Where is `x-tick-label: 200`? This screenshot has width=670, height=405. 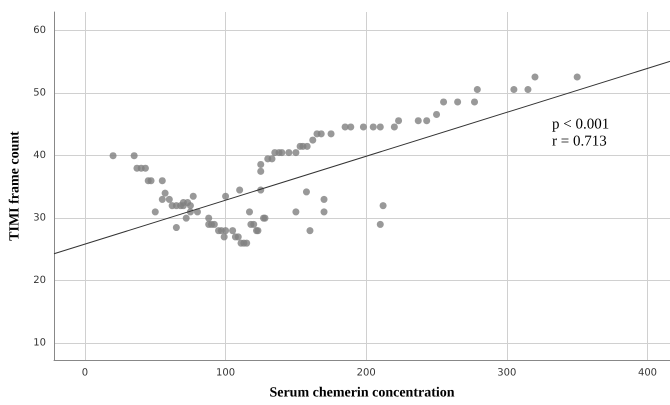 x-tick-label: 200 is located at coordinates (366, 373).